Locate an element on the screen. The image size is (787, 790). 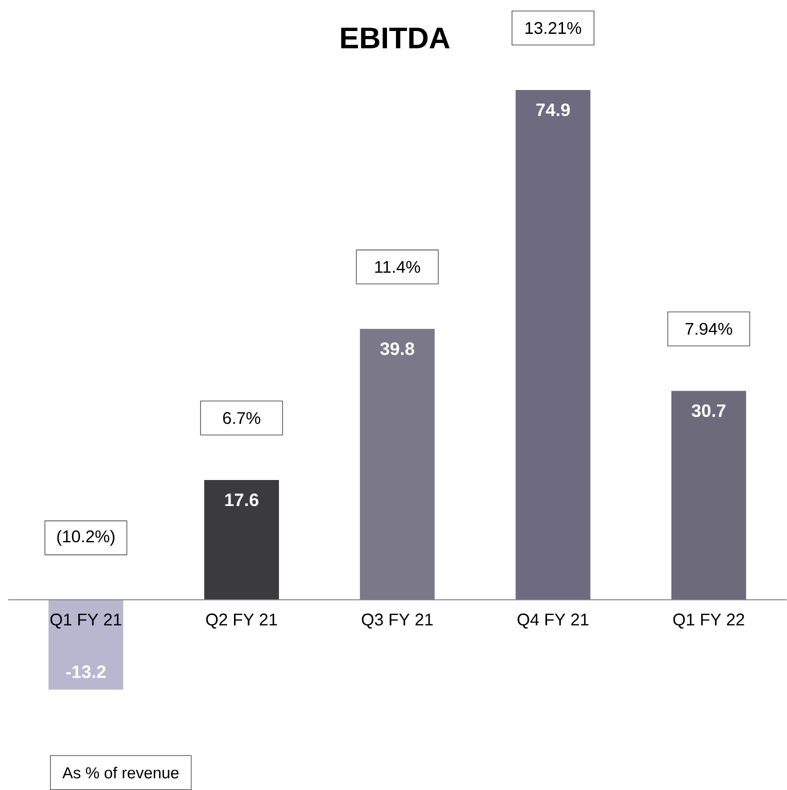
x-tick-label: Q2 FY 21 is located at coordinates (241, 621).